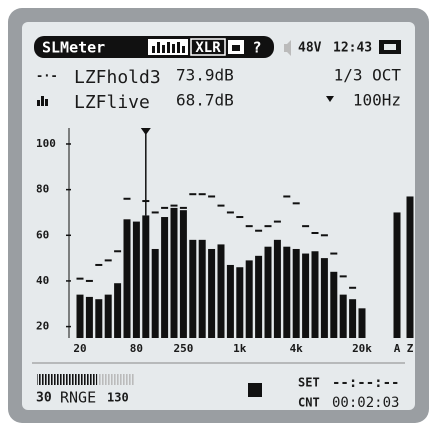 The width and height of the screenshot is (437, 435). Describe the element at coordinates (309, 403) in the screenshot. I see `count-label: CNT` at that location.